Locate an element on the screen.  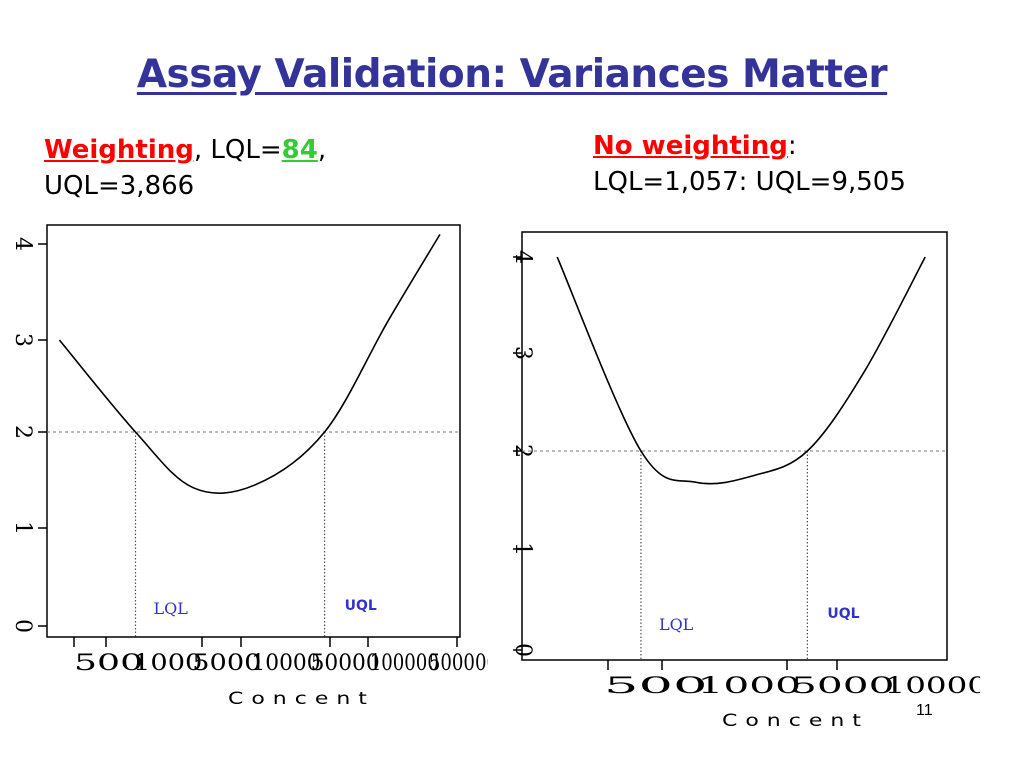
x-tick-label: 100000 is located at coordinates (404, 663).